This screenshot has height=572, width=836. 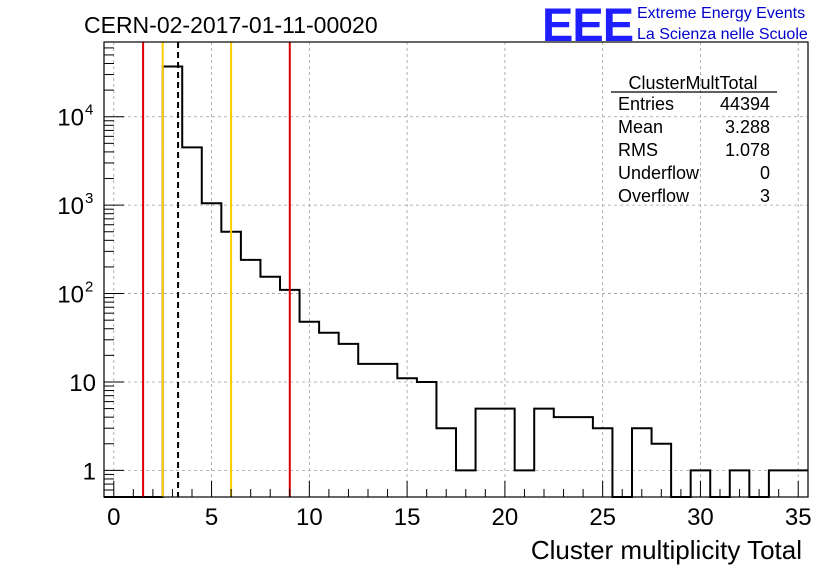 I want to click on x-tick-label: 10, so click(x=309, y=517).